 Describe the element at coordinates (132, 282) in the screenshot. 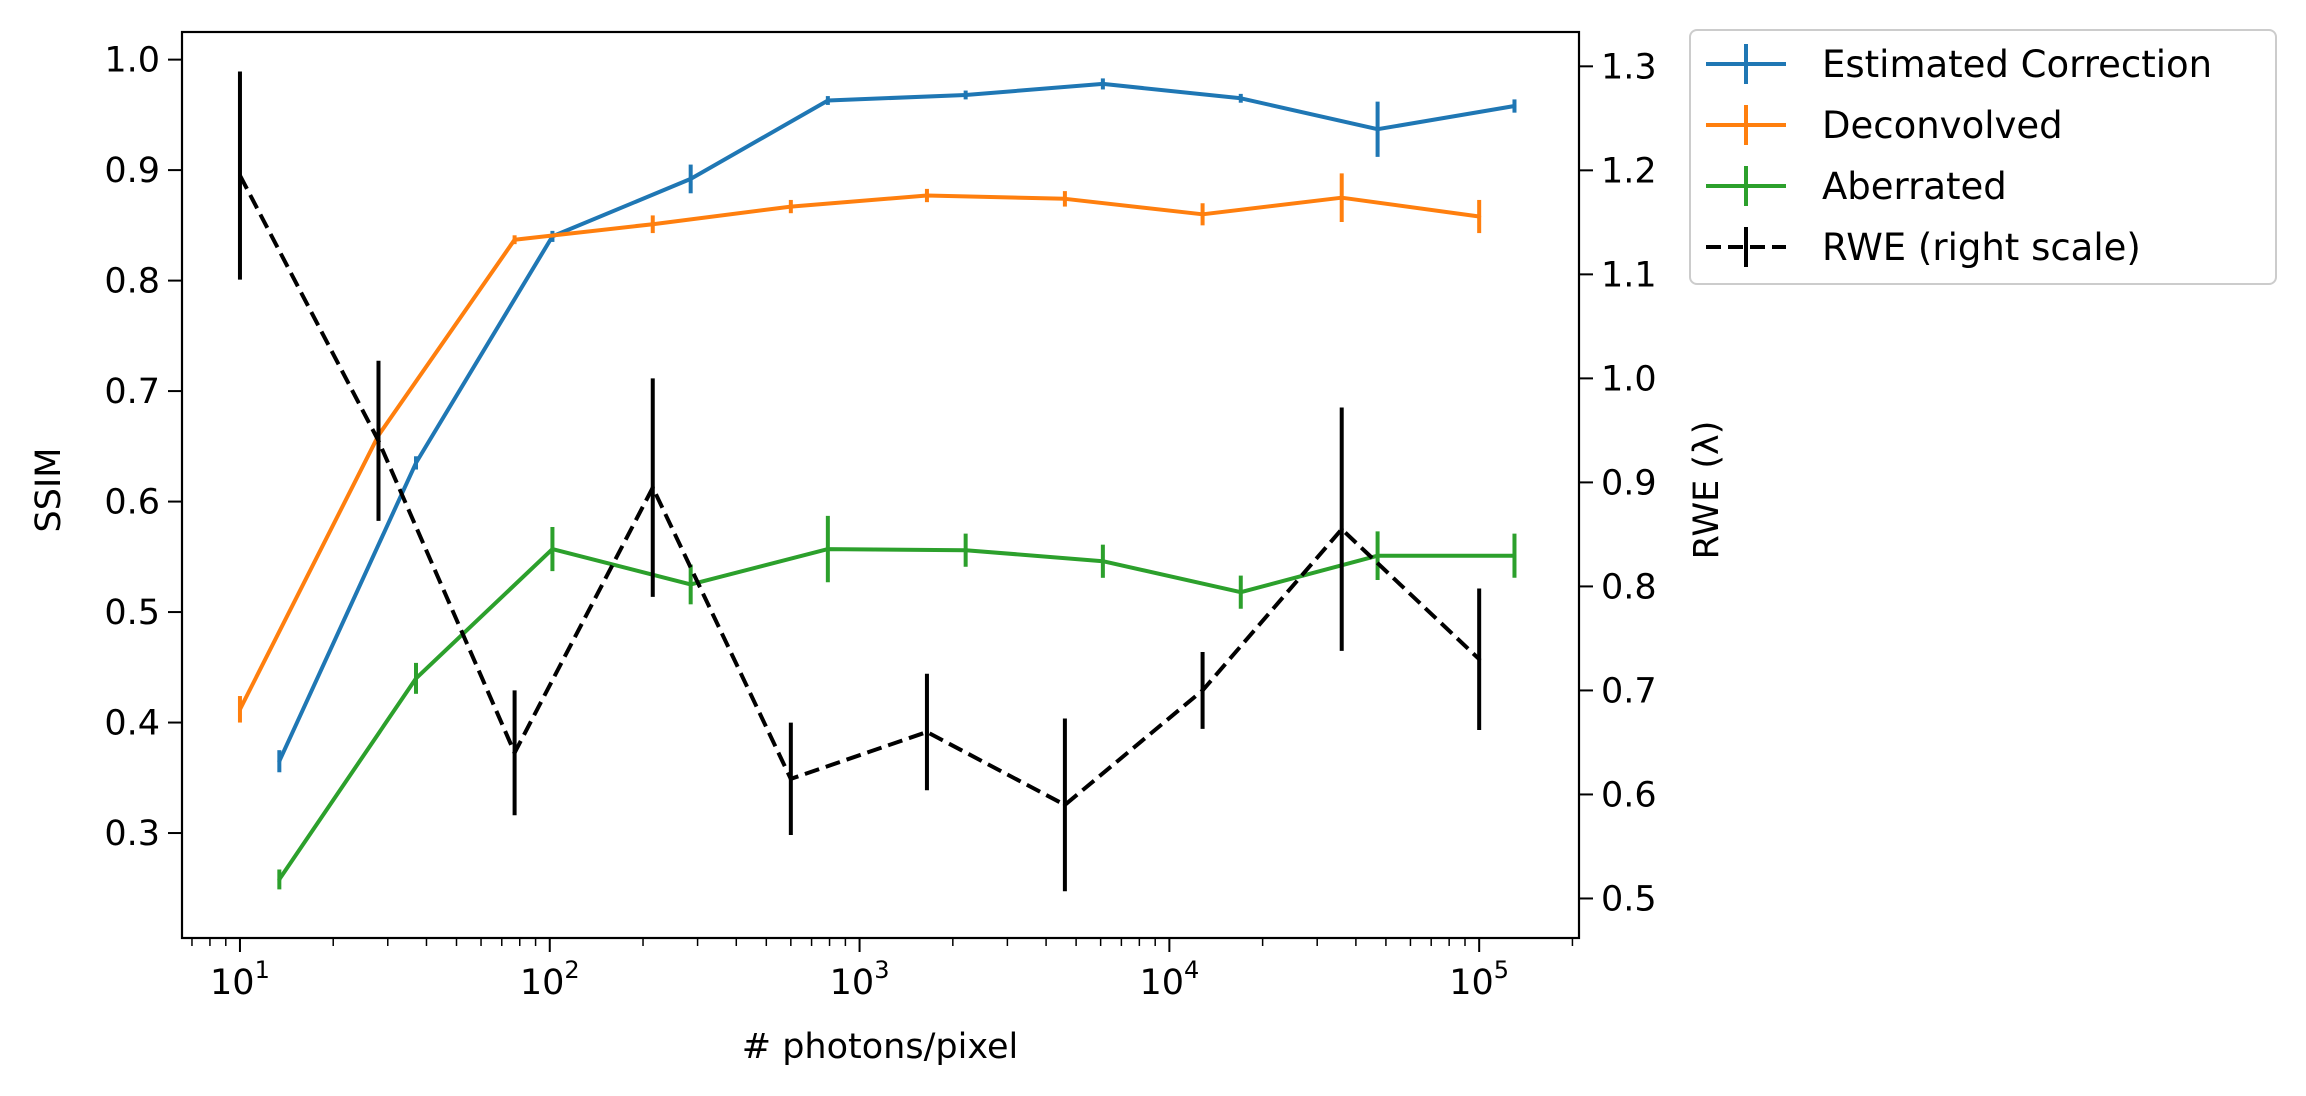

I see `y-left-tick-label: 0.8` at that location.